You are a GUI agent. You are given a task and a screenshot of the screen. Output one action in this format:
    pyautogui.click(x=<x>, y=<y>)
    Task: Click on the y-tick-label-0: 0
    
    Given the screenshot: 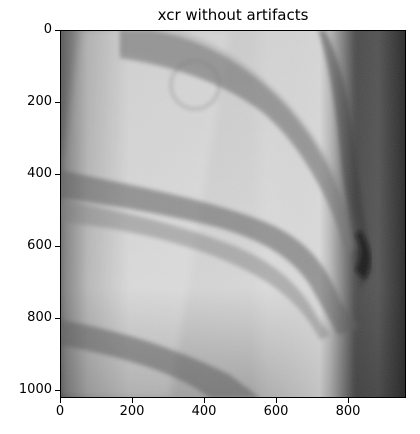 What is the action you would take?
    pyautogui.click(x=47, y=29)
    